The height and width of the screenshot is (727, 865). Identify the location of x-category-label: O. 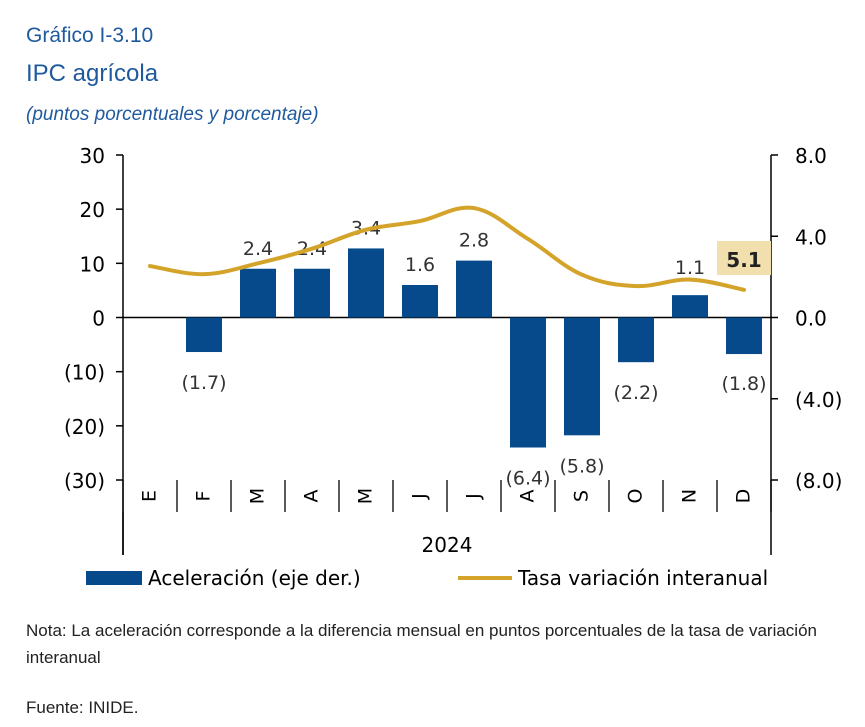
(636, 496).